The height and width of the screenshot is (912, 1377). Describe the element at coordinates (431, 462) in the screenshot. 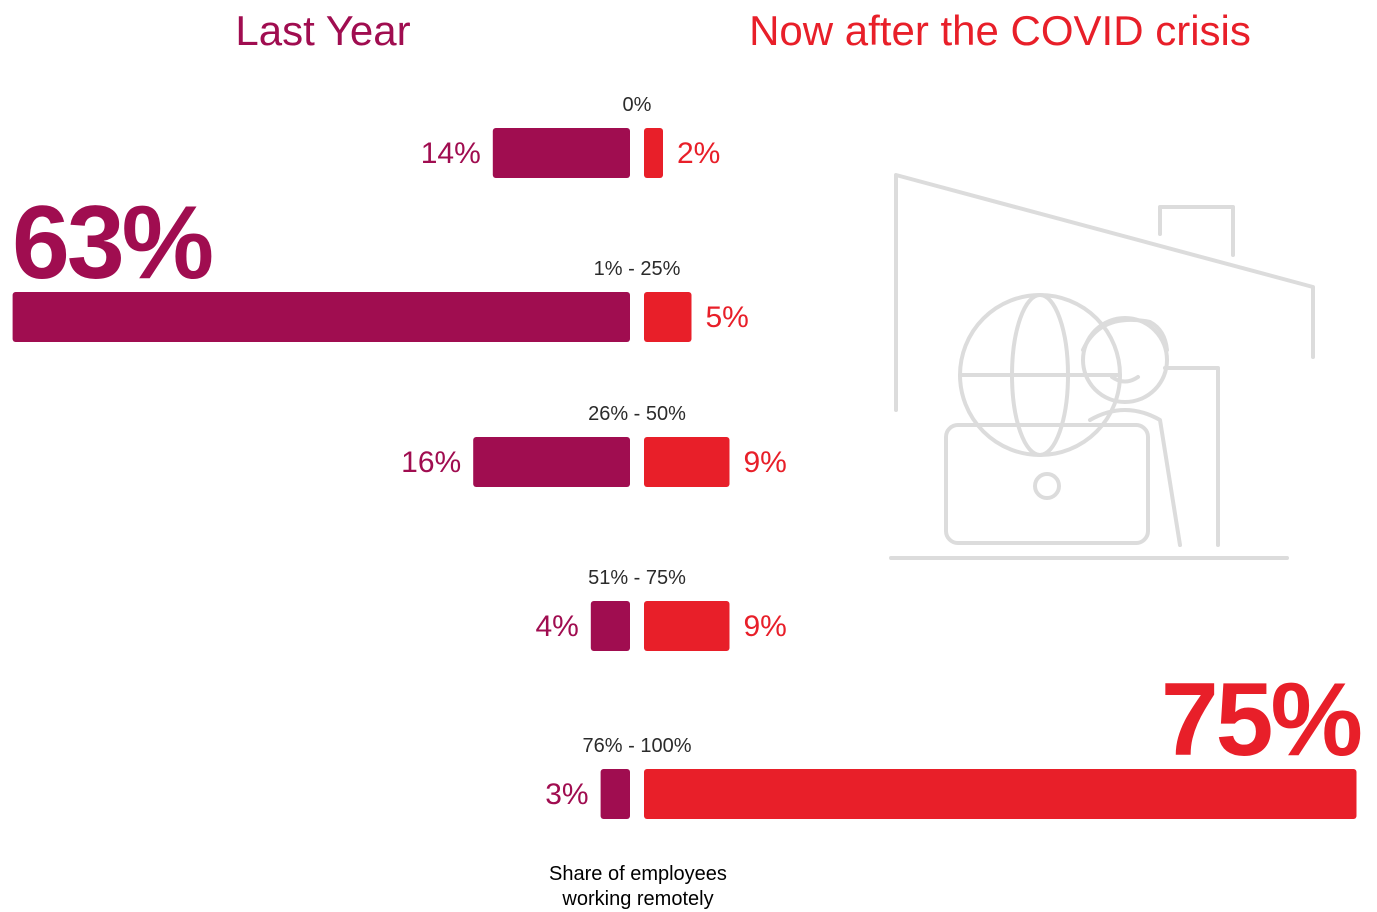

I see `value-label-last-year: 16%` at that location.